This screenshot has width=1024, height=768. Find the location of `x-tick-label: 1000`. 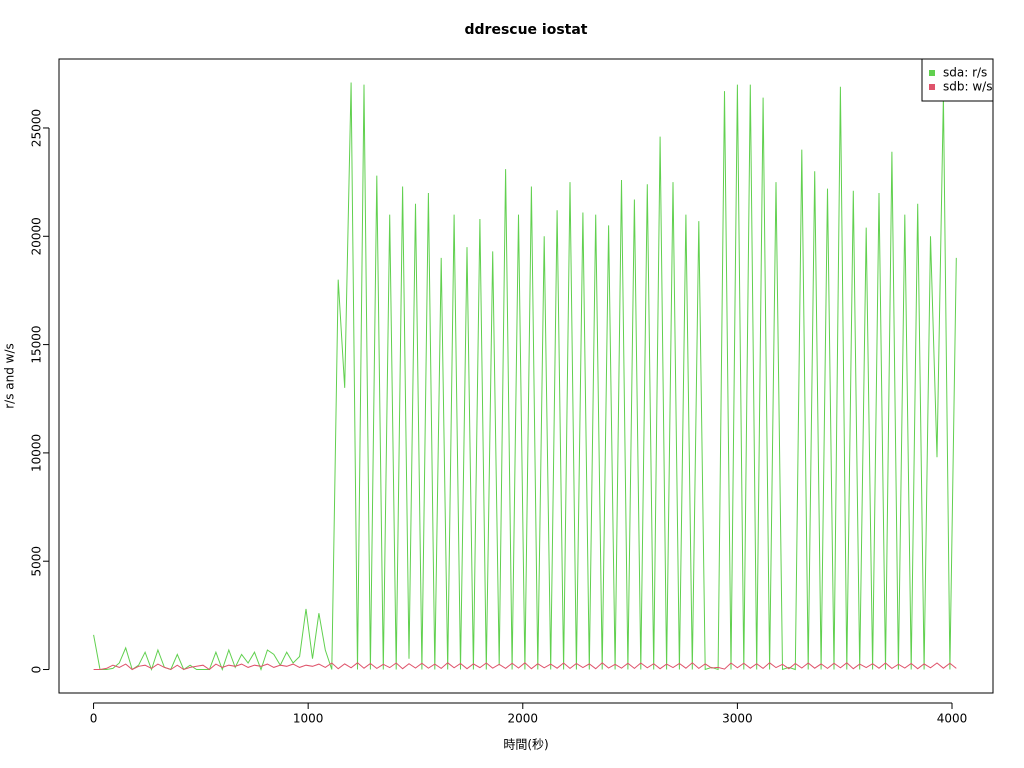

x-tick-label: 1000 is located at coordinates (308, 719).